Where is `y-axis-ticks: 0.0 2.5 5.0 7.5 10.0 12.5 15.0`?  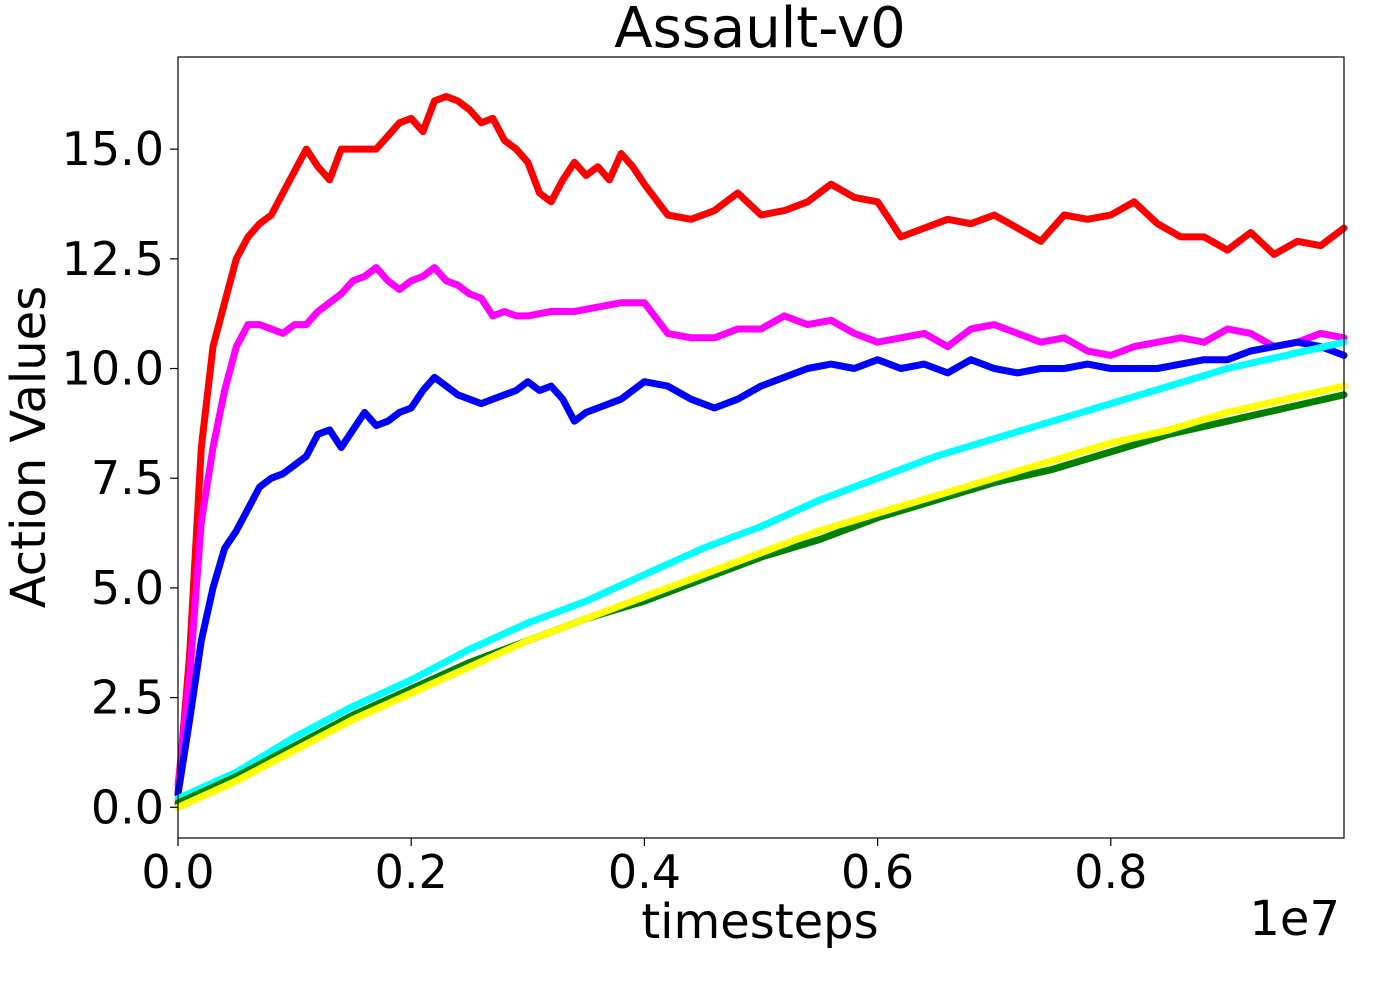
y-axis-ticks: 0.0 2.5 5.0 7.5 10.0 12.5 15.0 is located at coordinates (120, 478).